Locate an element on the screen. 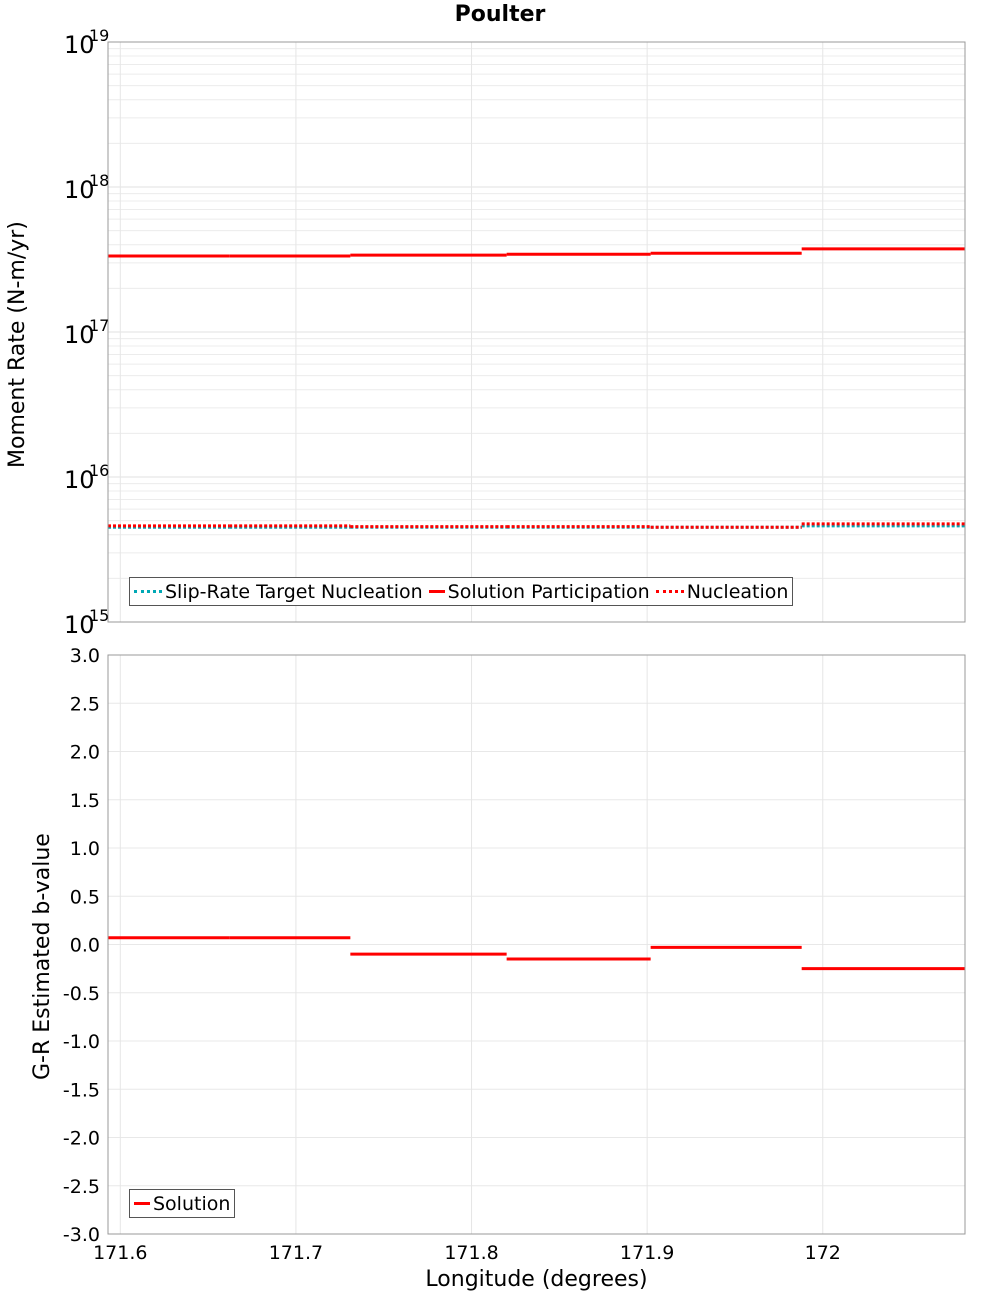 This screenshot has width=1000, height=1300. legend-item-solution-participation: Solution Participation is located at coordinates (539, 591).